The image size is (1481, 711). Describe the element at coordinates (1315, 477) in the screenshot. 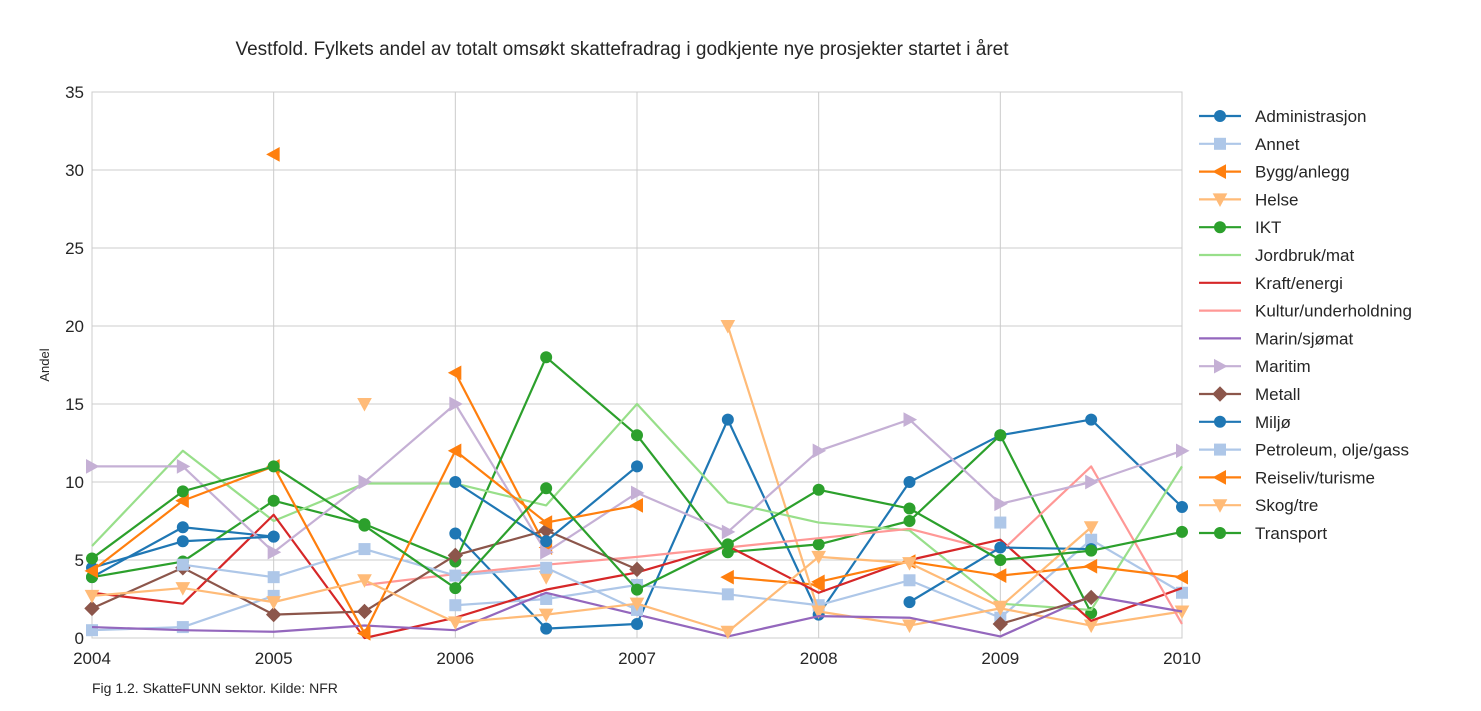

I see `legend-label: Reiseliv/turisme` at that location.